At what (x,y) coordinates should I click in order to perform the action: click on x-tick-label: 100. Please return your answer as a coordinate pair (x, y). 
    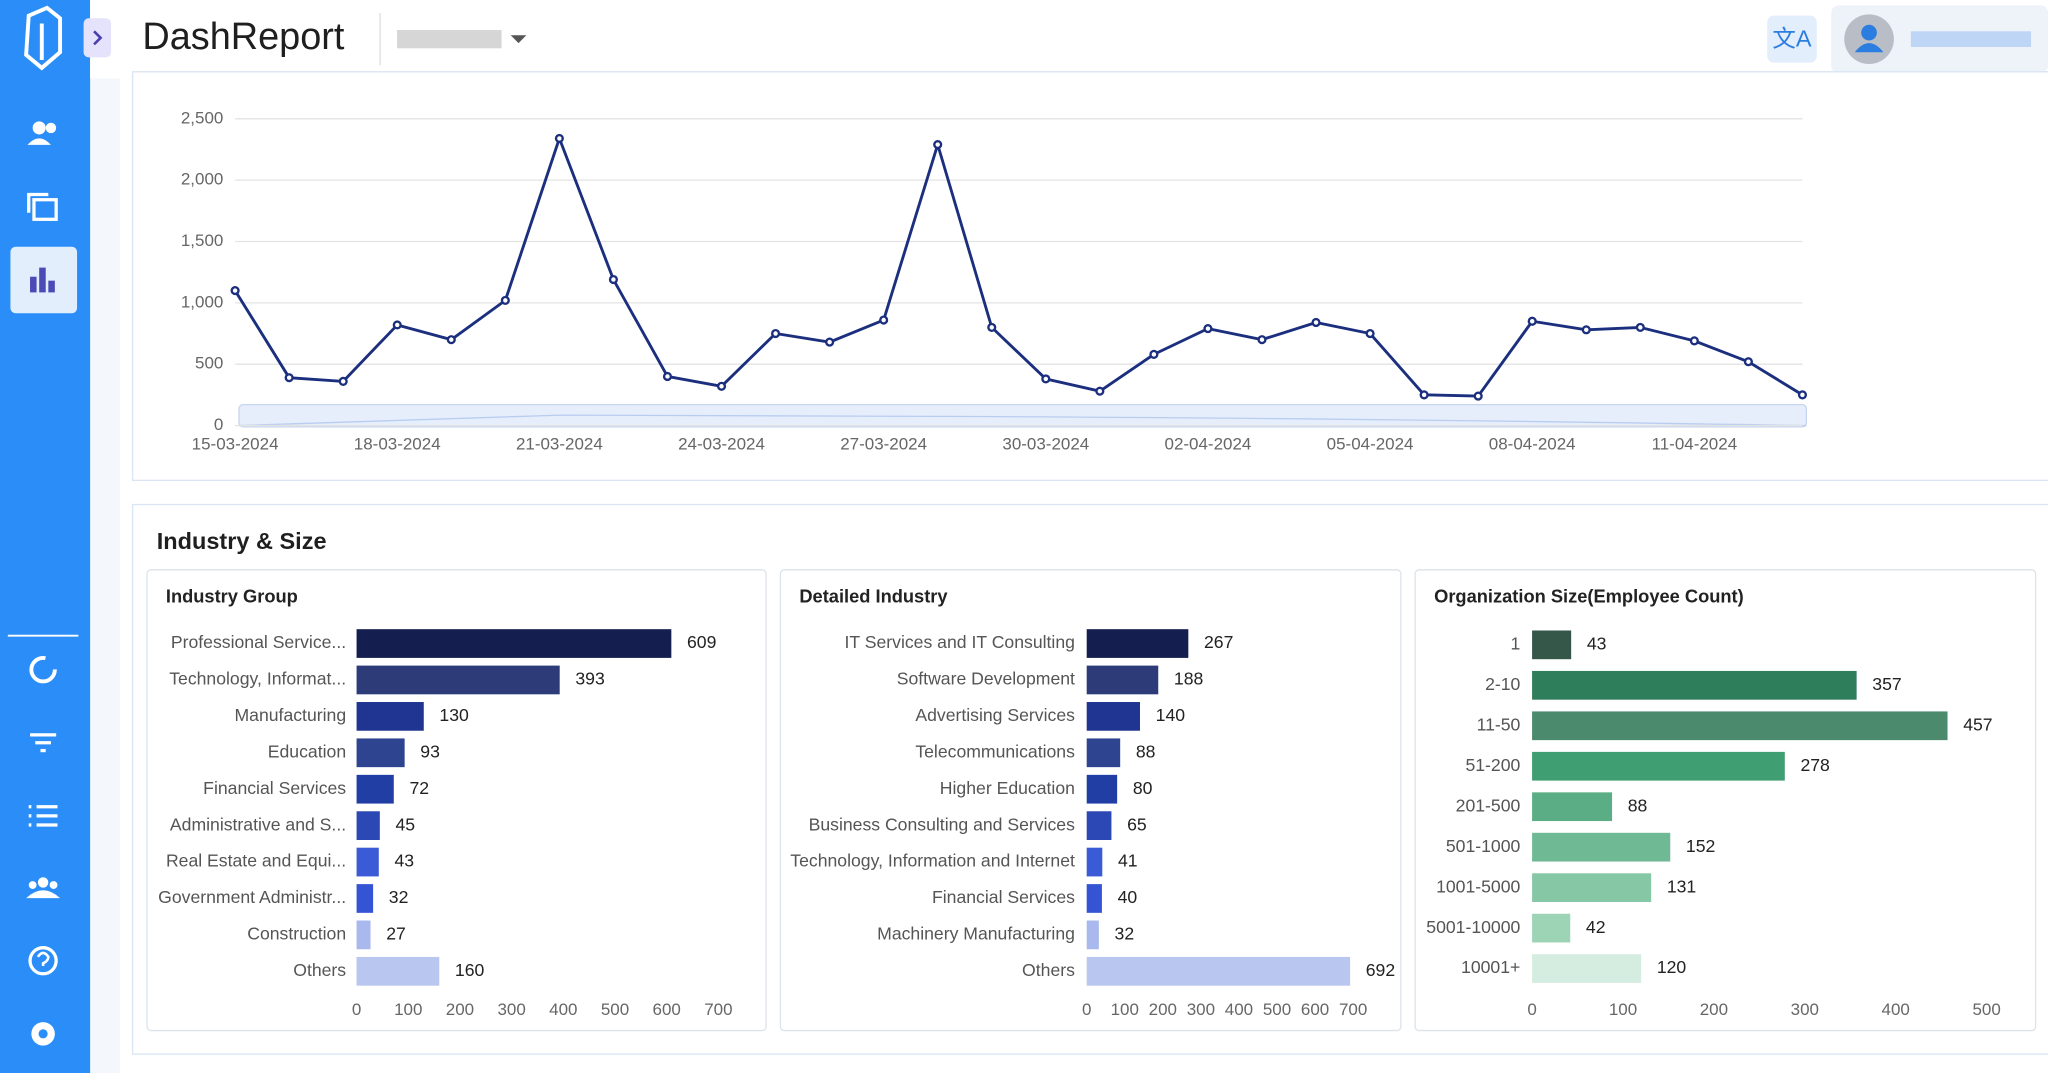
    Looking at the image, I should click on (408, 1009).